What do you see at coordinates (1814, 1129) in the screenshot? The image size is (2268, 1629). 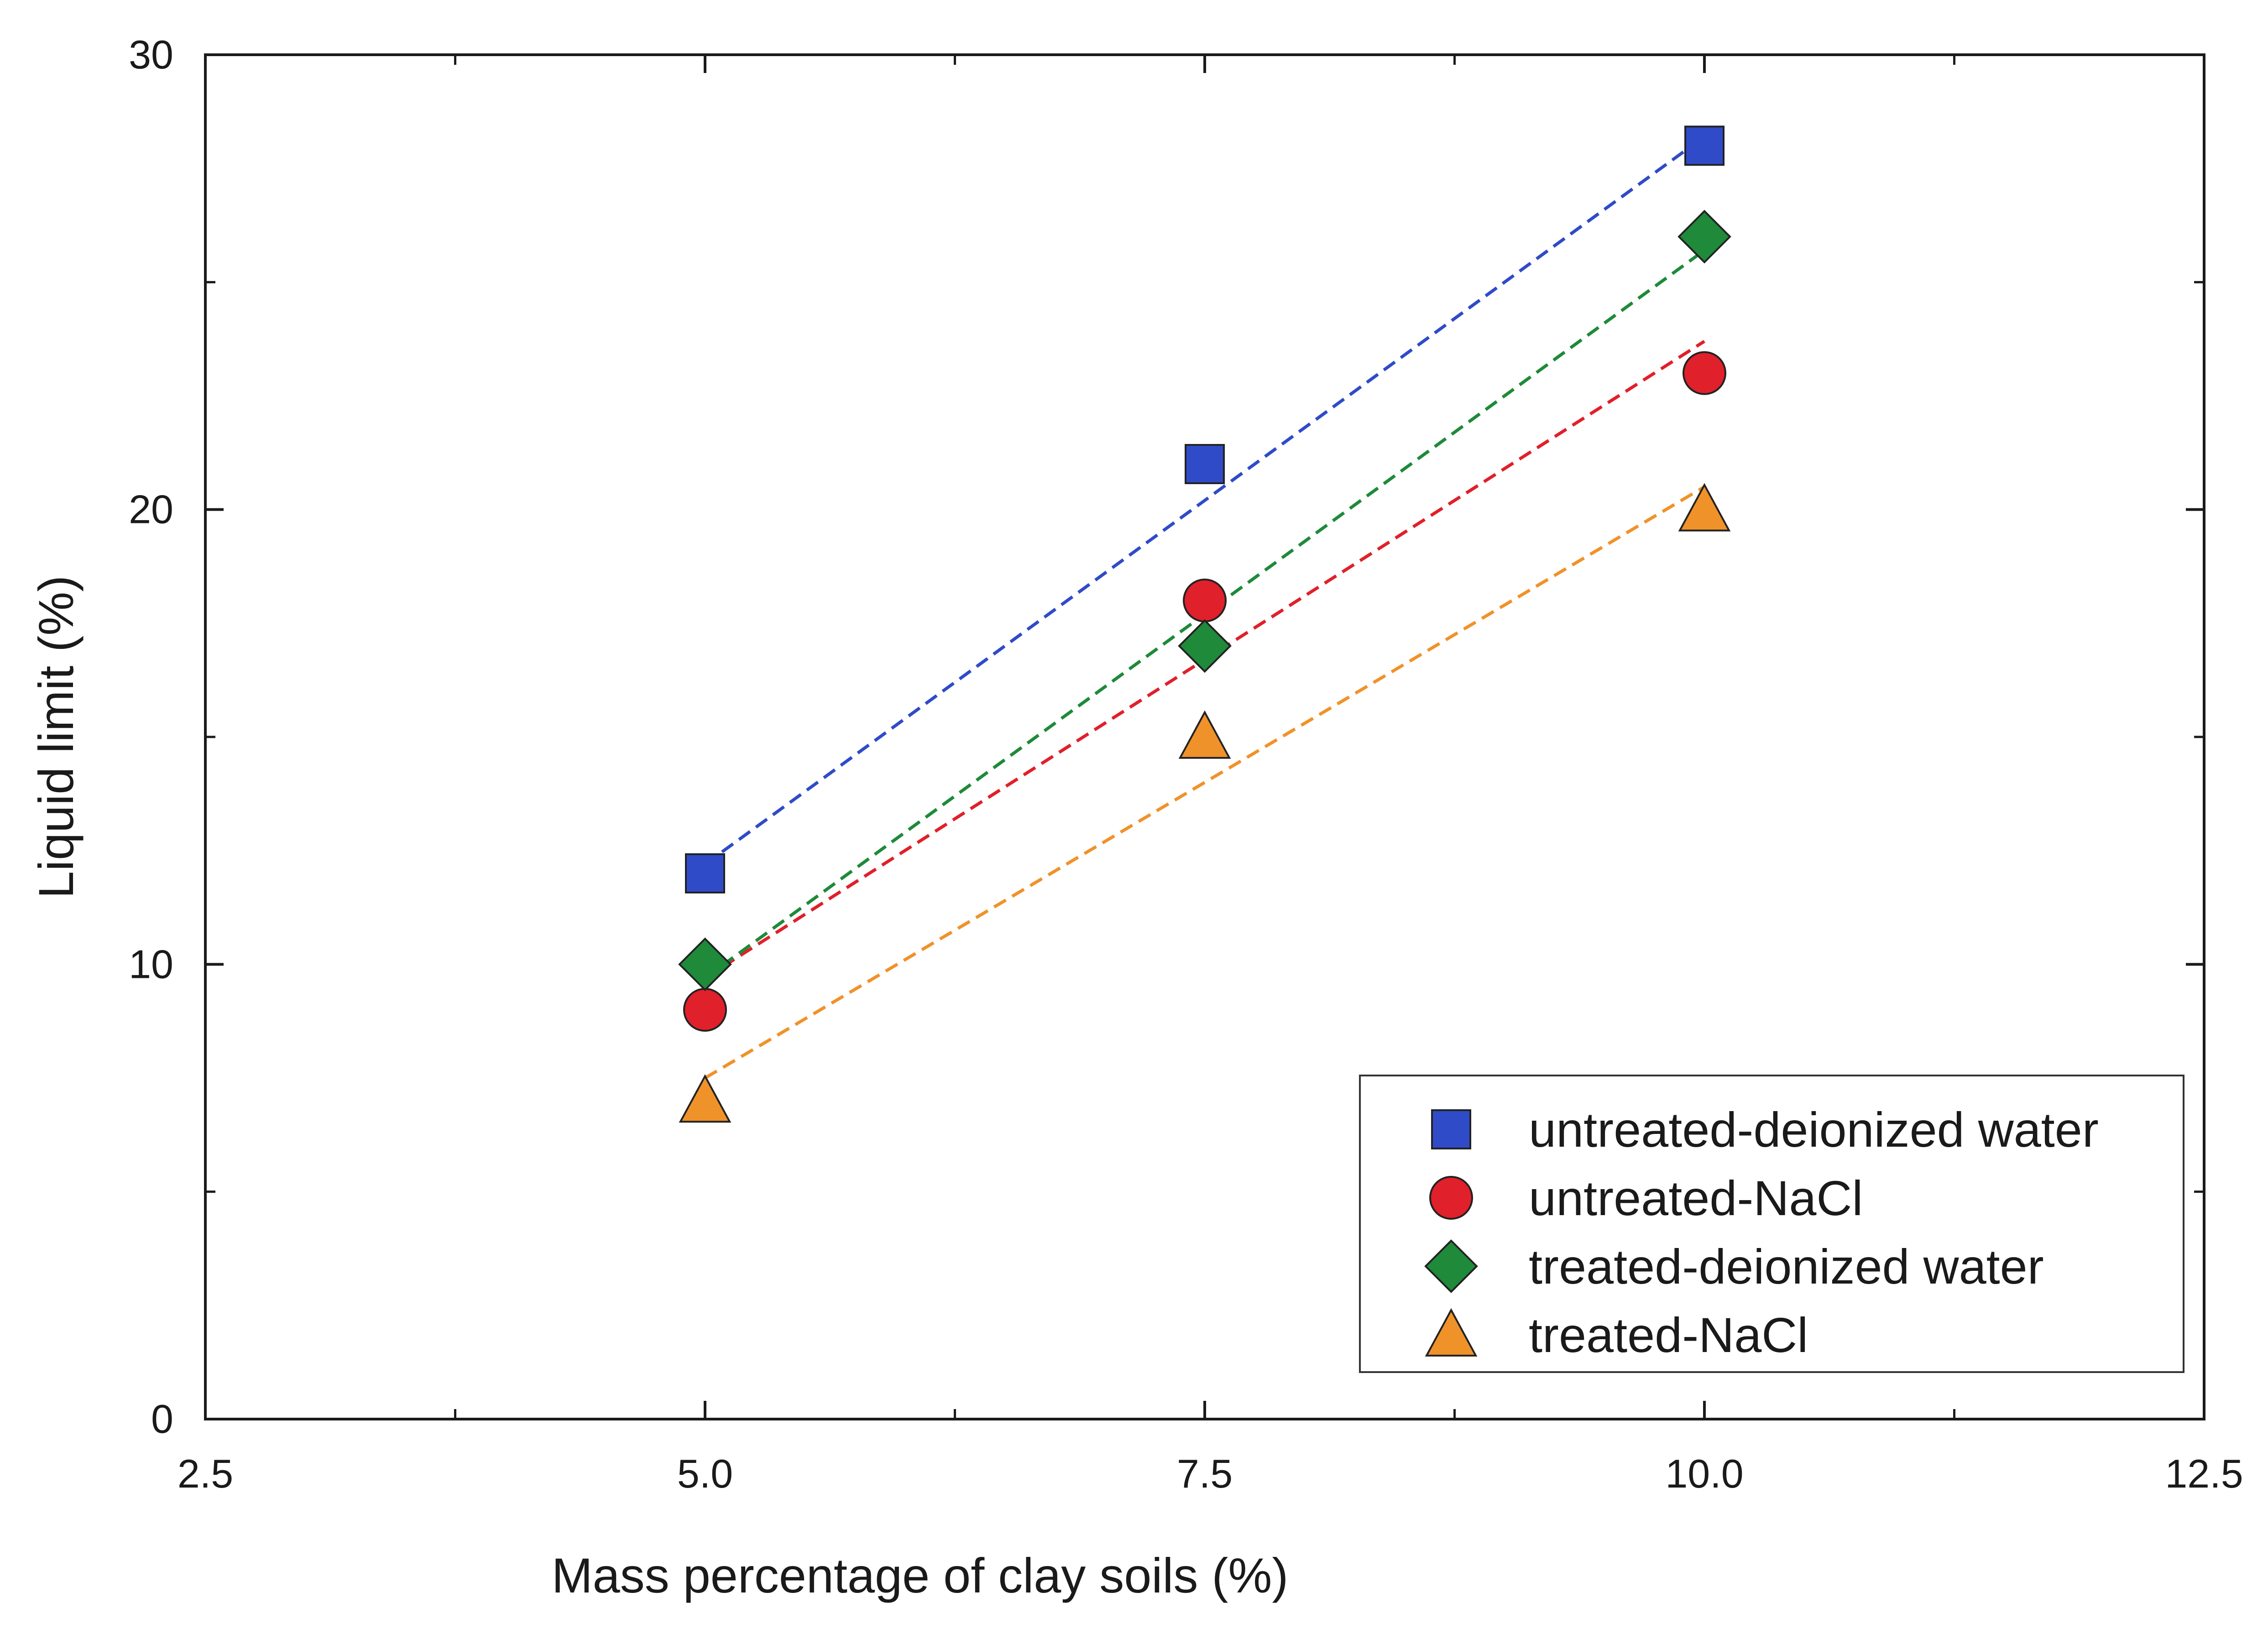 I see `legend-label: untreated-deionized water` at bounding box center [1814, 1129].